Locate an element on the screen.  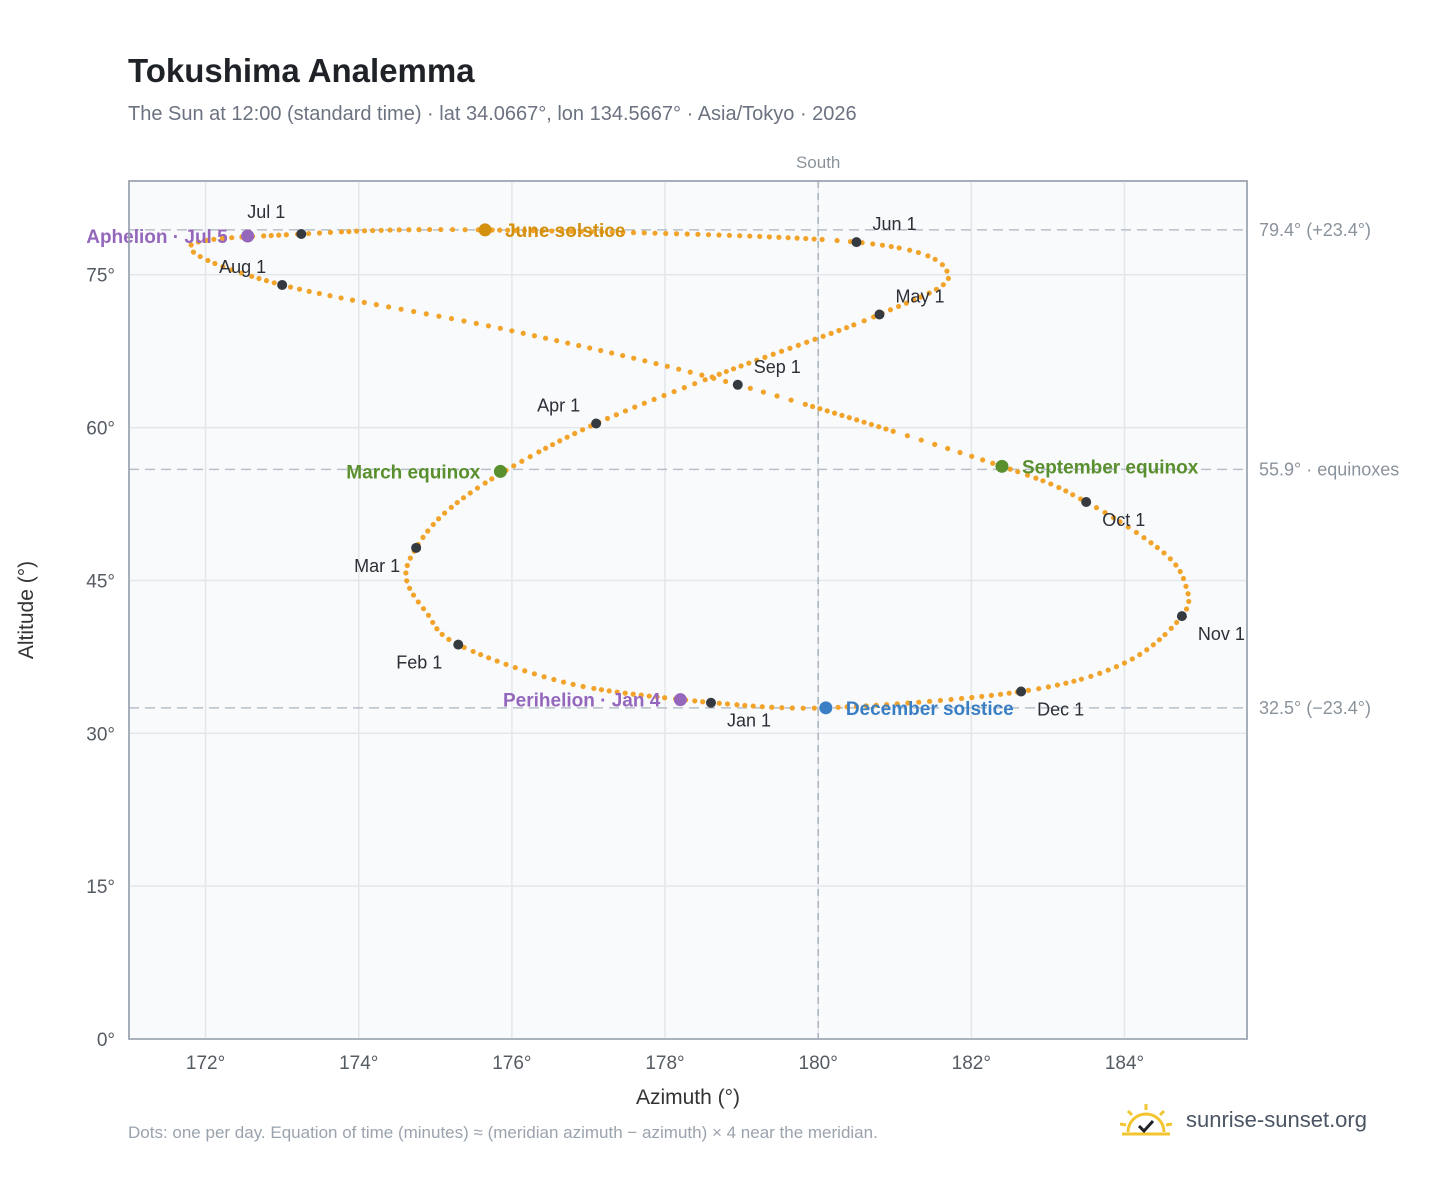
reference-line-label: 79.4° (+23.4°) is located at coordinates (1315, 230).